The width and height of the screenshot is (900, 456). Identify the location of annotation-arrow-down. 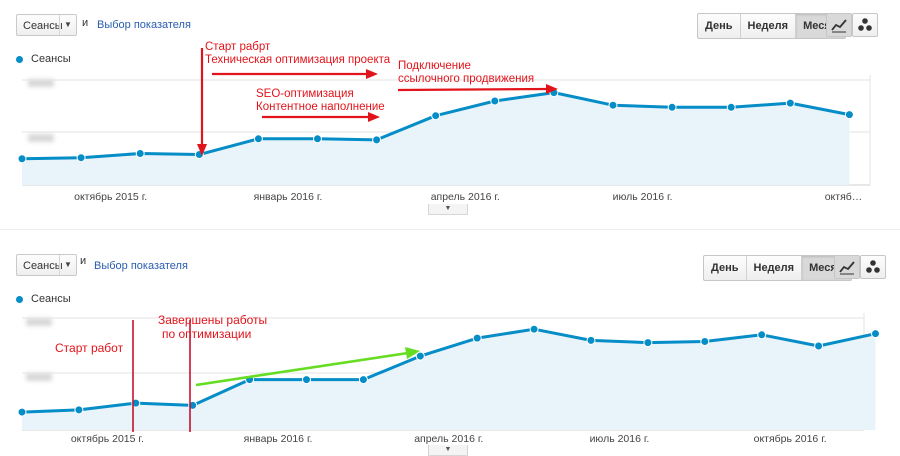
(202, 102).